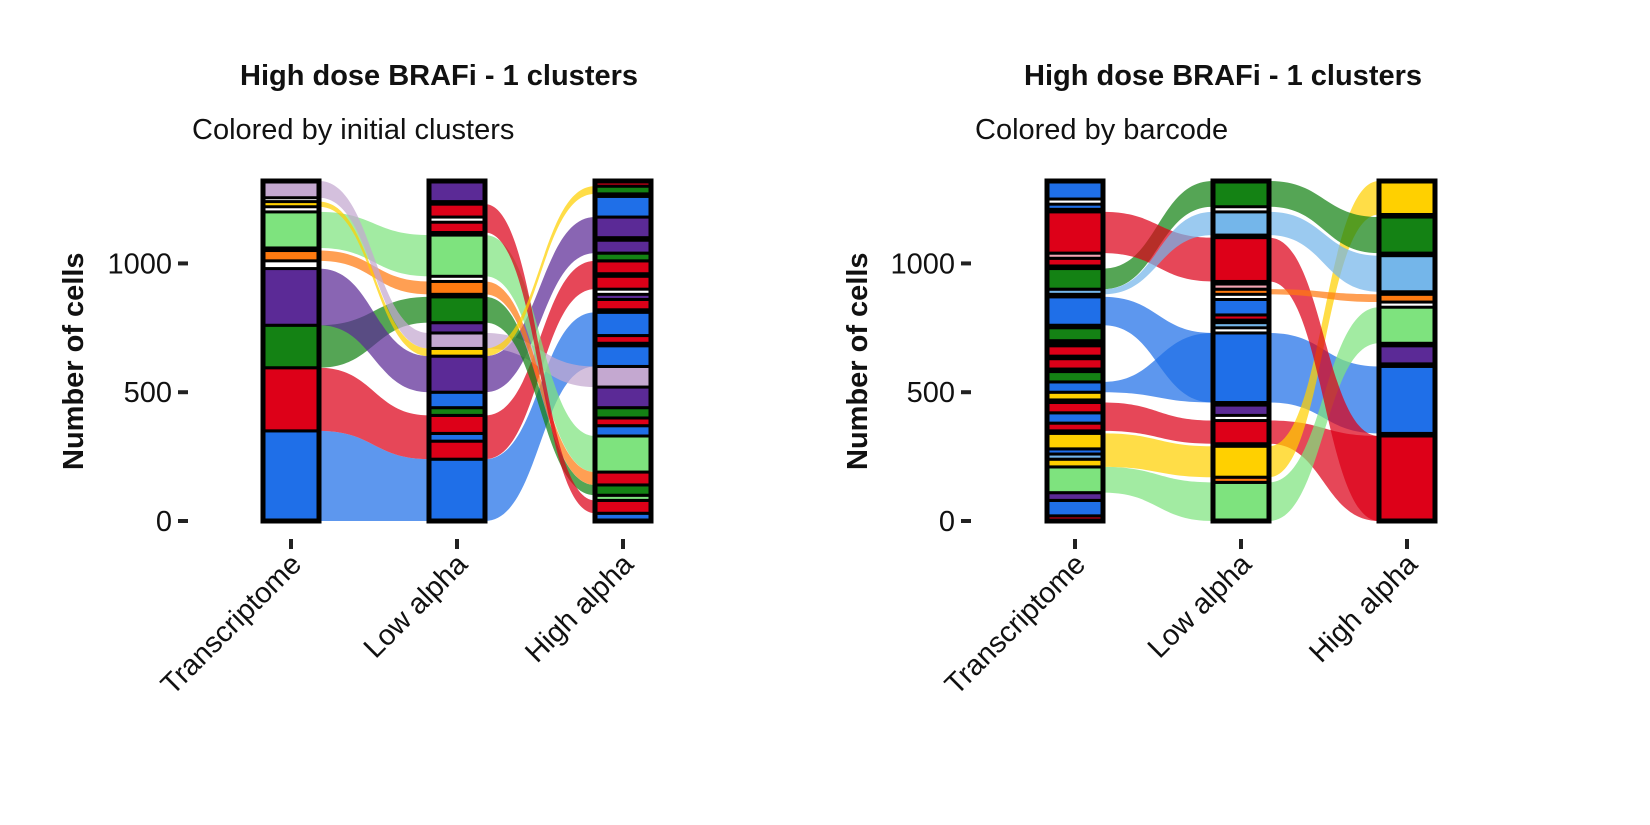 The image size is (1650, 825). Describe the element at coordinates (374, 330) in the screenshot. I see `flow-purple` at that location.